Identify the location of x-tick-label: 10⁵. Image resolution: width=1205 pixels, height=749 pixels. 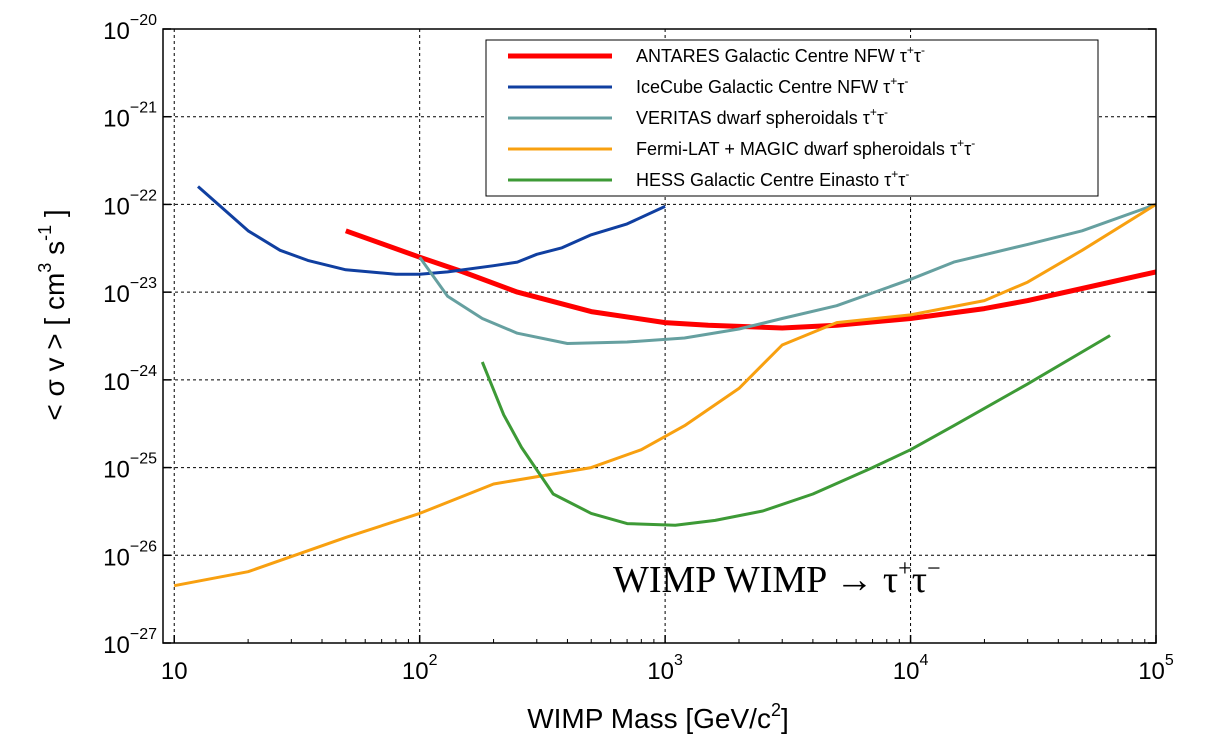
(1156, 668).